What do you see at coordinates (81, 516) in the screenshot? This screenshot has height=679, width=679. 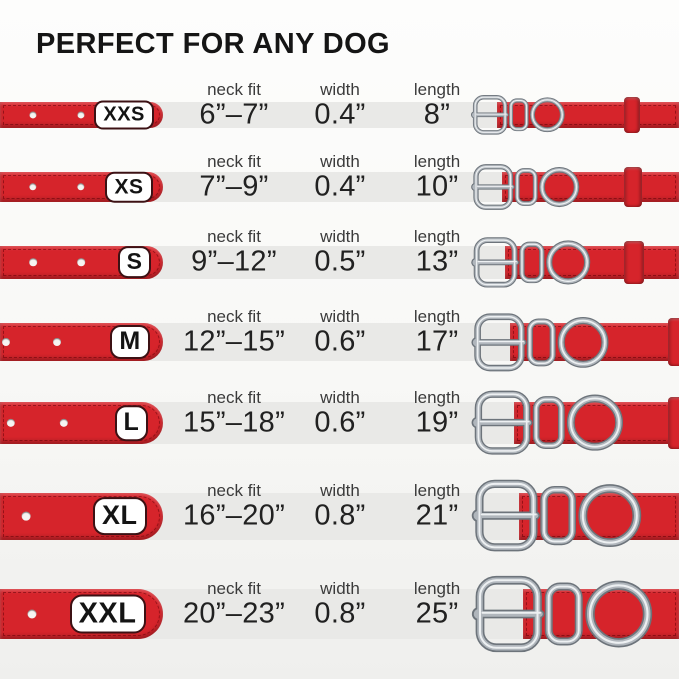 I see `collar-strap-left: XL` at bounding box center [81, 516].